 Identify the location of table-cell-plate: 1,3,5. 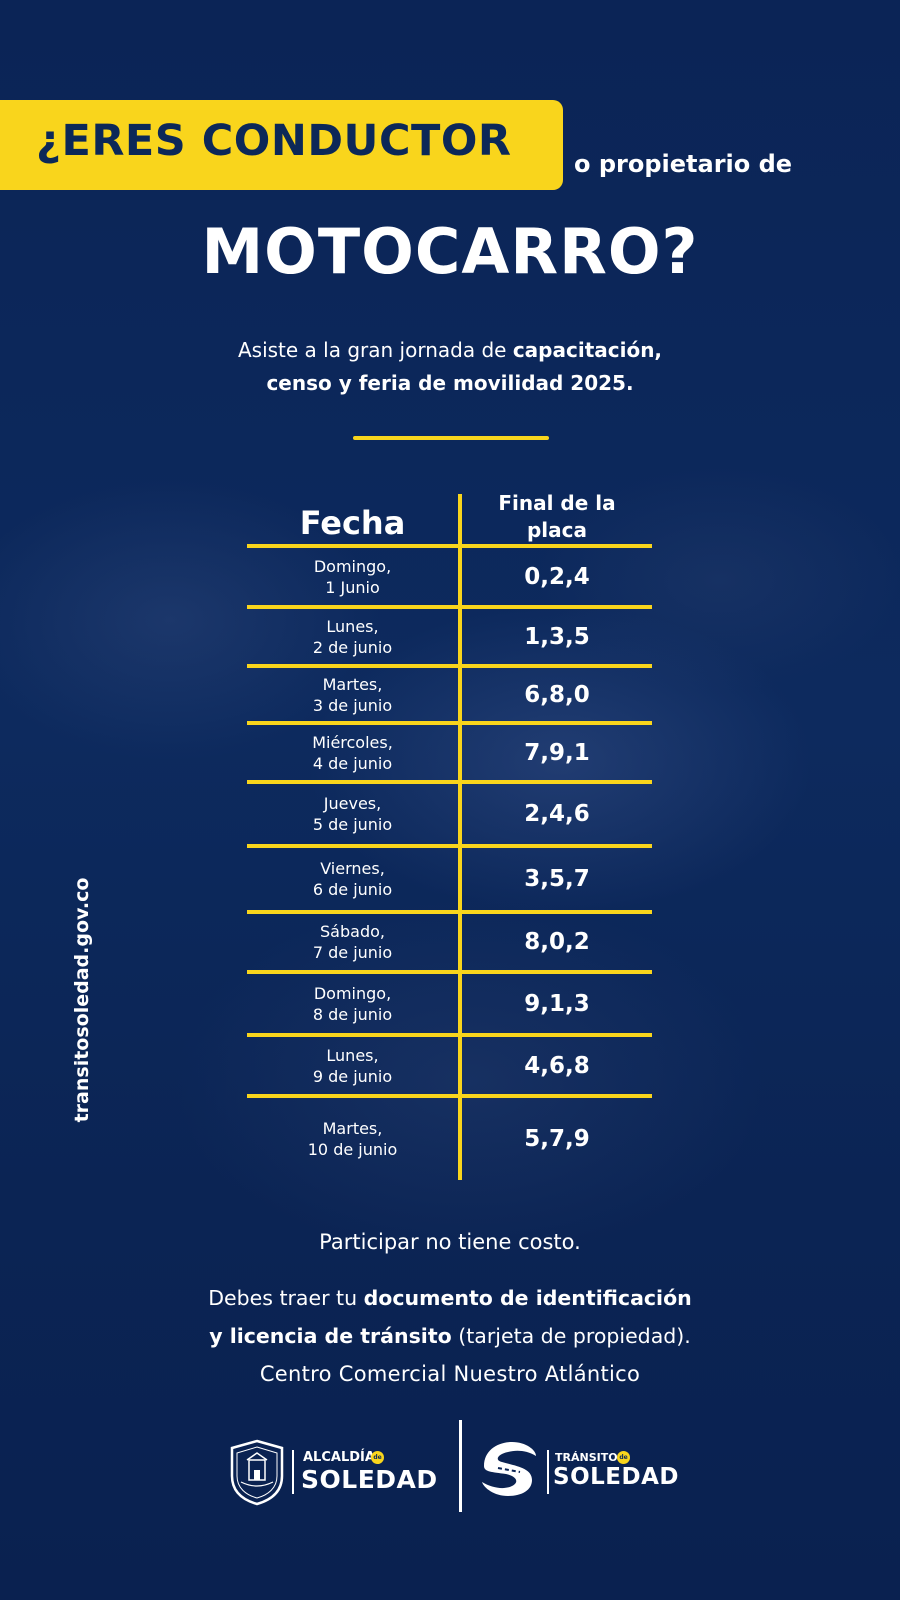
(557, 636).